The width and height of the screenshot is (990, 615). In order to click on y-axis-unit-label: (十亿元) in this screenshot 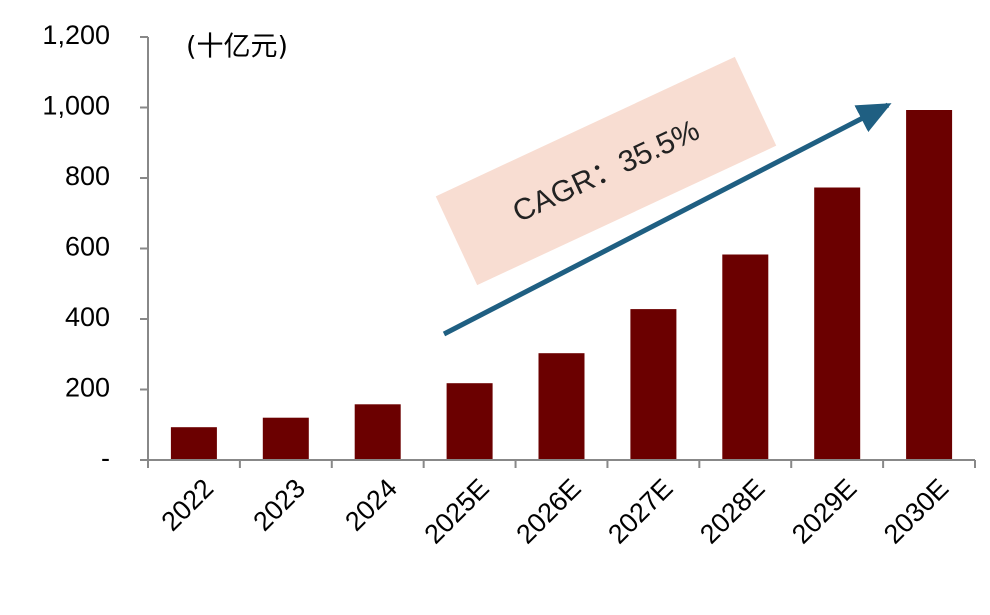, I will do `click(237, 47)`.